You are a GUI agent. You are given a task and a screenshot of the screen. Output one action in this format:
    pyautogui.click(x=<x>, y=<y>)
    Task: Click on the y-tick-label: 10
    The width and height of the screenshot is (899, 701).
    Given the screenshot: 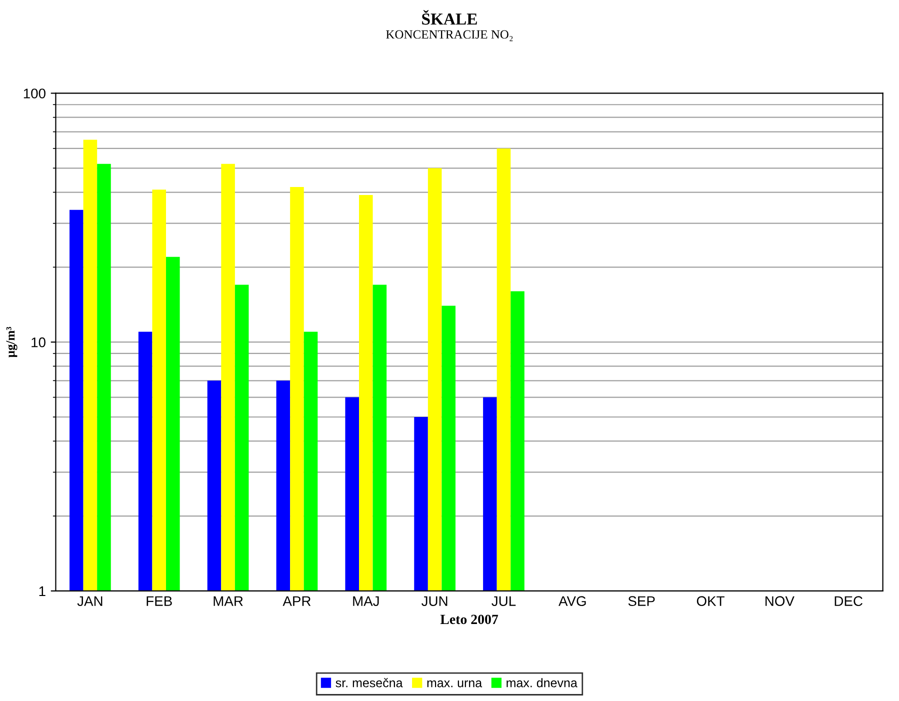 What is the action you would take?
    pyautogui.click(x=39, y=342)
    